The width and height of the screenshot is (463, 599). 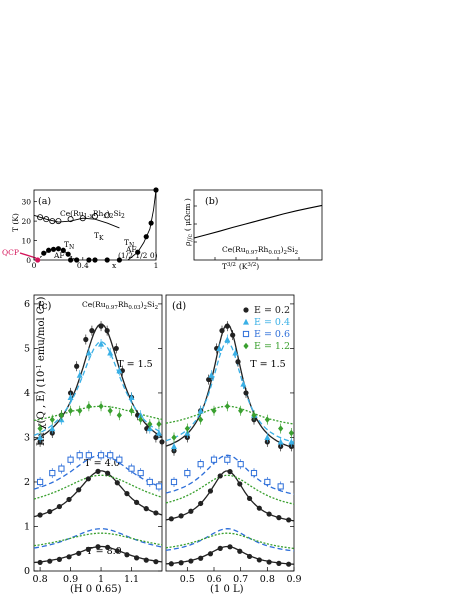 I want to click on panel-d-xtick-label: 0.7, so click(x=240, y=579).